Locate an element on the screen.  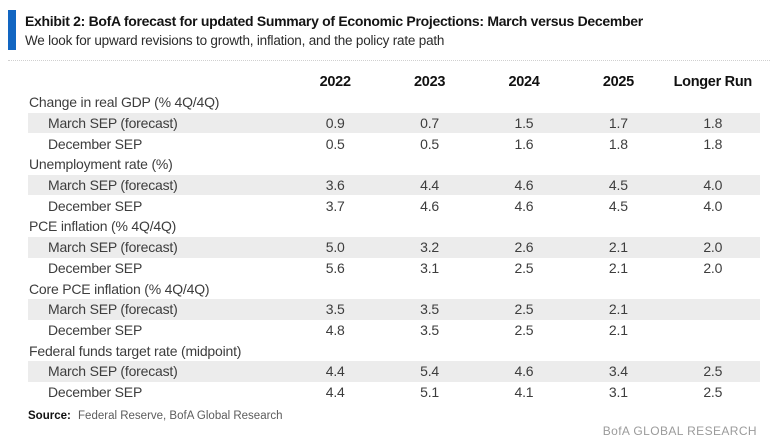
column-header-2023: 2023 is located at coordinates (430, 82).